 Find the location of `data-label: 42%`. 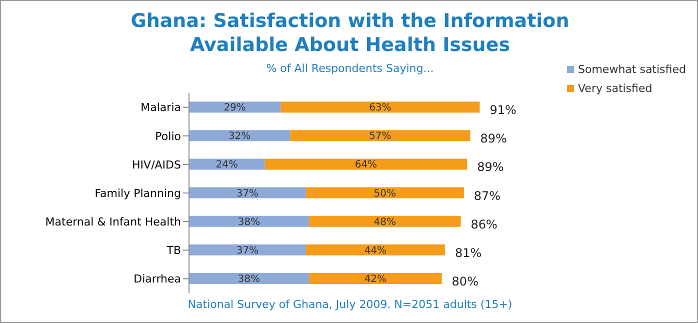

data-label: 42% is located at coordinates (375, 279).